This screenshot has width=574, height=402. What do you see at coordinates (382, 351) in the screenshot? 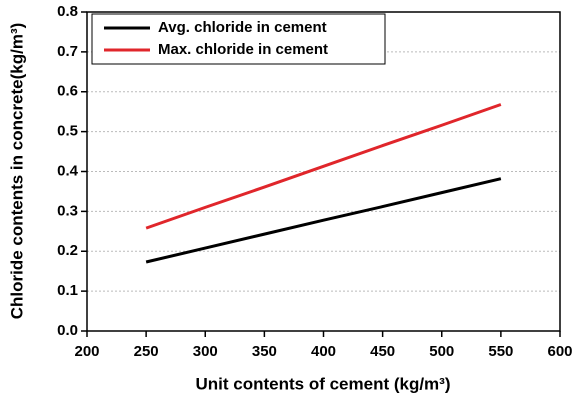
I see `x-tick-label: 450` at bounding box center [382, 351].